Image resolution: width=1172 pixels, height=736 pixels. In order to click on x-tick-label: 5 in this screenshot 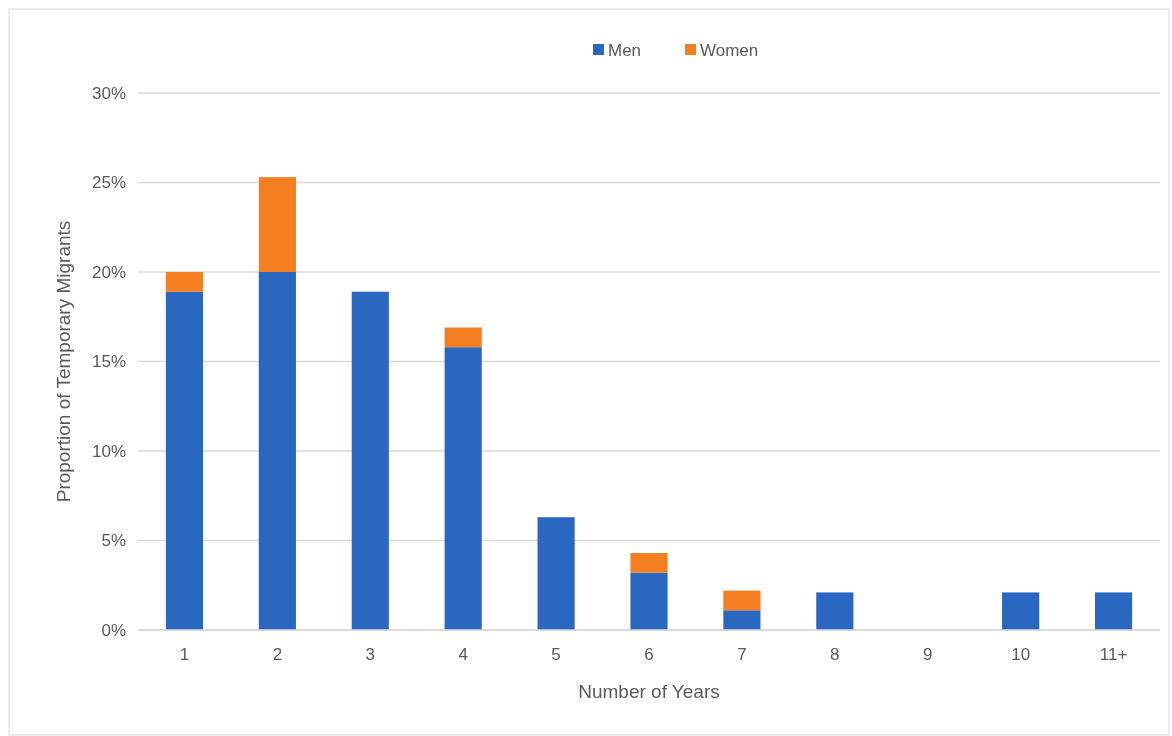, I will do `click(556, 654)`.